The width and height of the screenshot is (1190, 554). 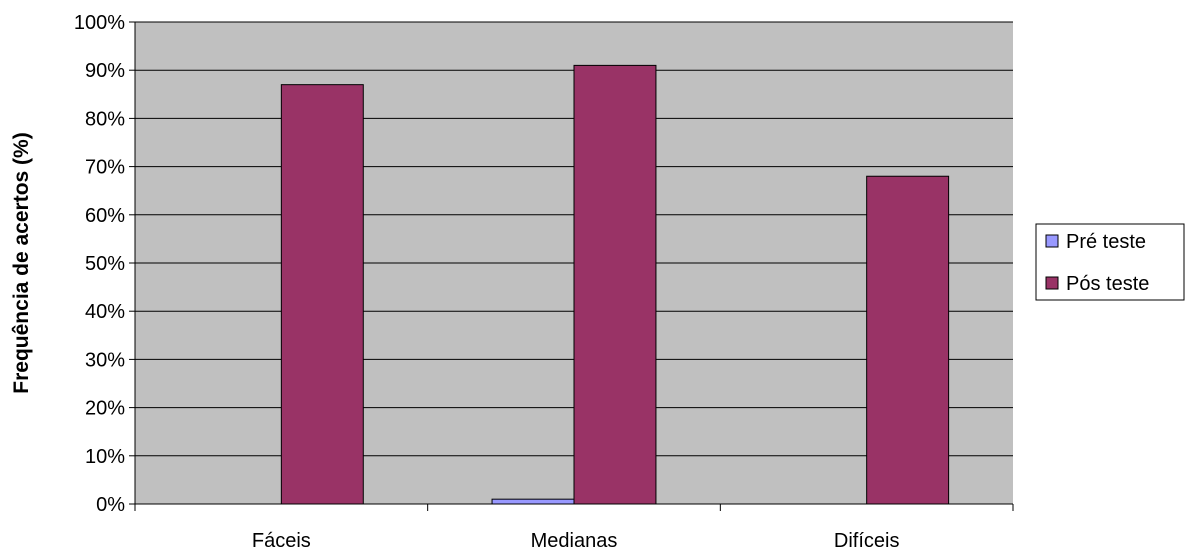 I want to click on x-tick-labels: Fáceis Medianas Difíceis, so click(x=576, y=541).